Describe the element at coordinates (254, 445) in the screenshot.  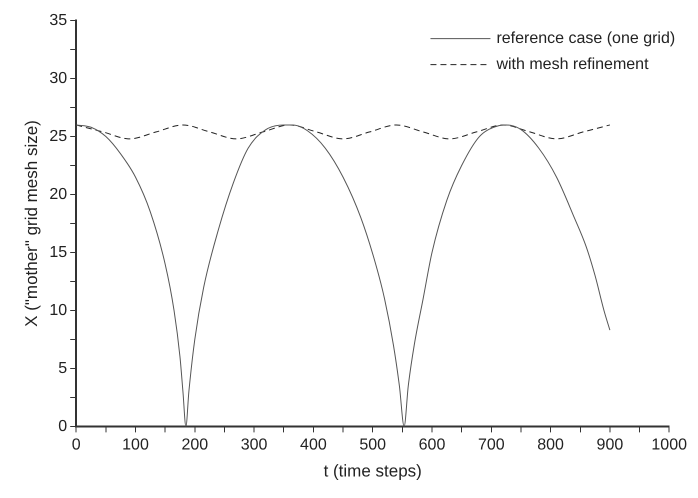
I see `x-tick-label: 300` at that location.